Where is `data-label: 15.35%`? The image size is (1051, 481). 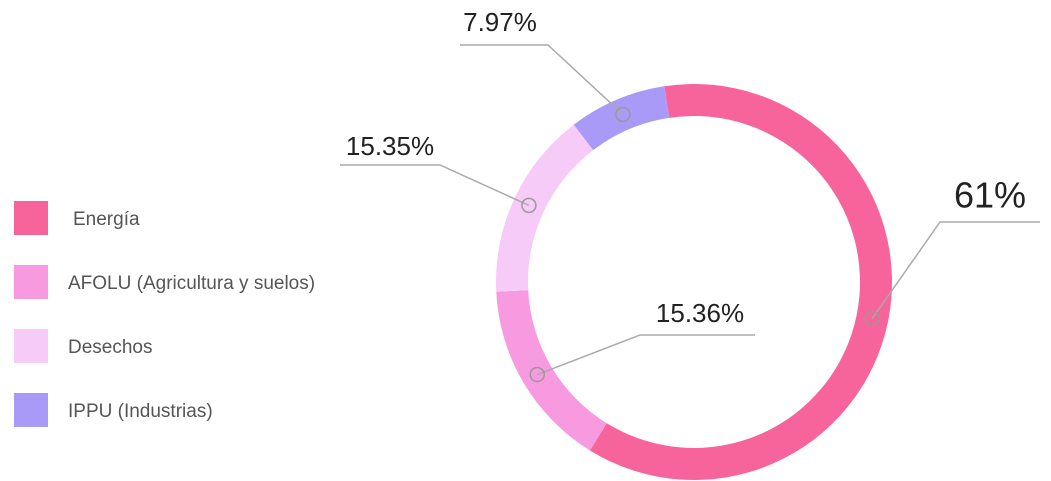 data-label: 15.35% is located at coordinates (390, 146).